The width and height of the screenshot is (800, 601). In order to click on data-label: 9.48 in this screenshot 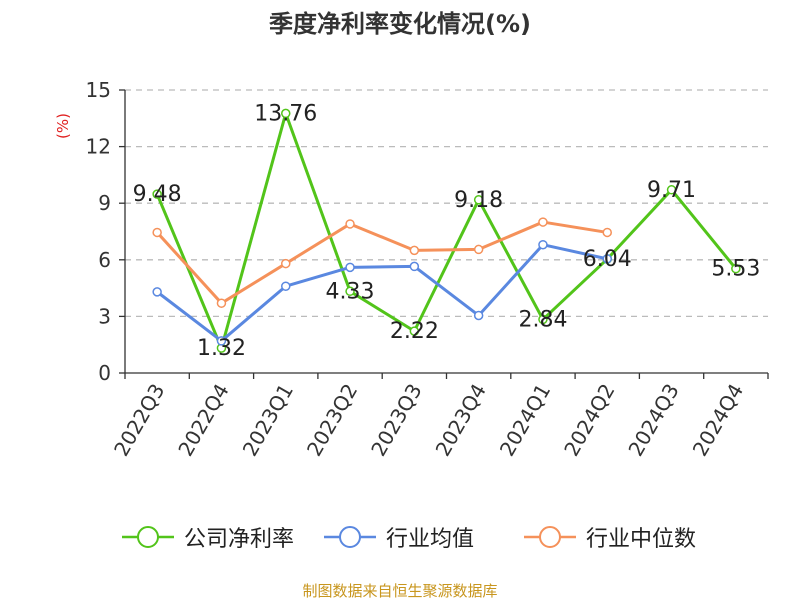, I will do `click(157, 194)`.